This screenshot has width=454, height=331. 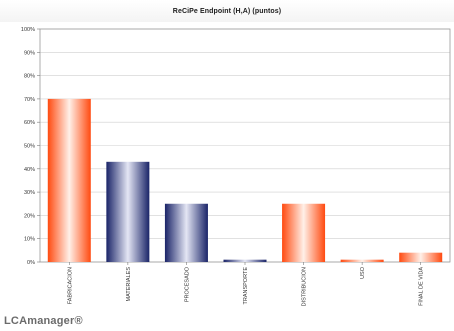 I want to click on y-tick-label: 60%, so click(x=29, y=123).